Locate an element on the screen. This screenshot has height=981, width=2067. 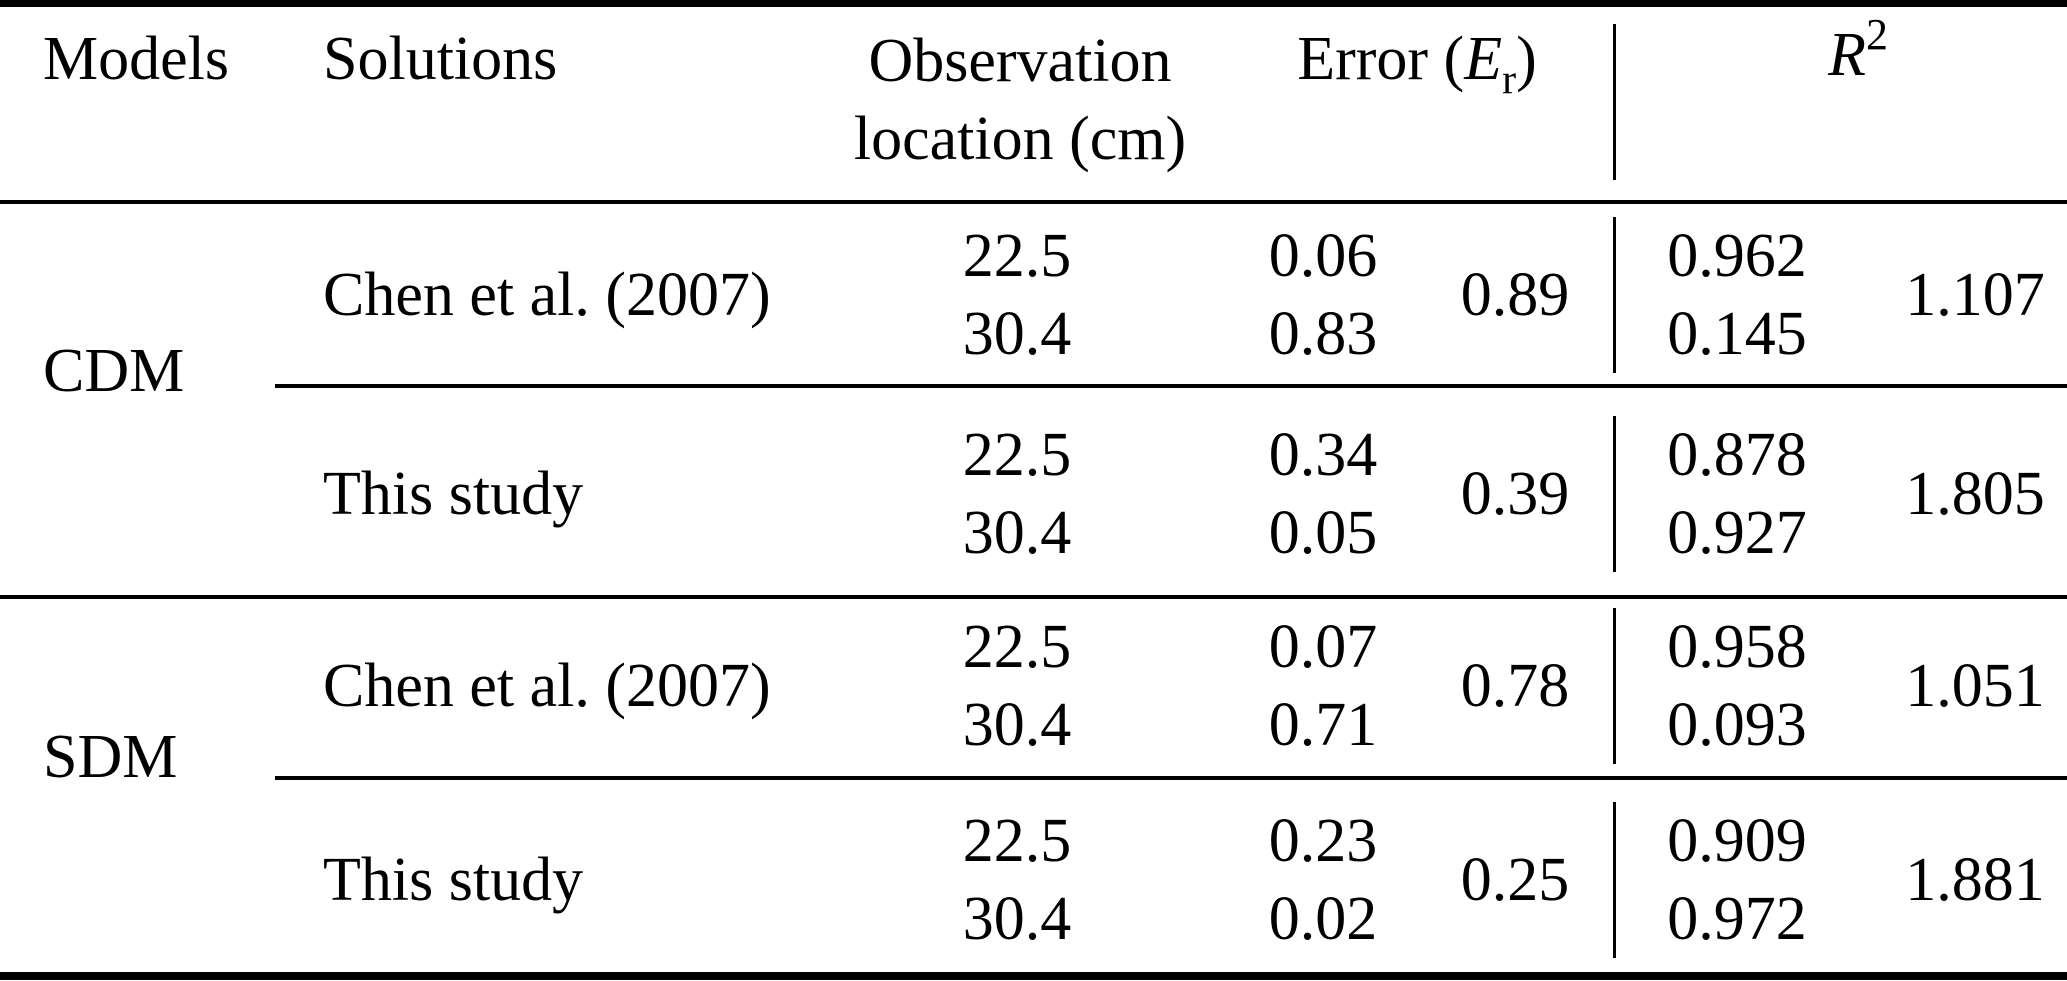
error-value: 0.23 is located at coordinates (1323, 841).